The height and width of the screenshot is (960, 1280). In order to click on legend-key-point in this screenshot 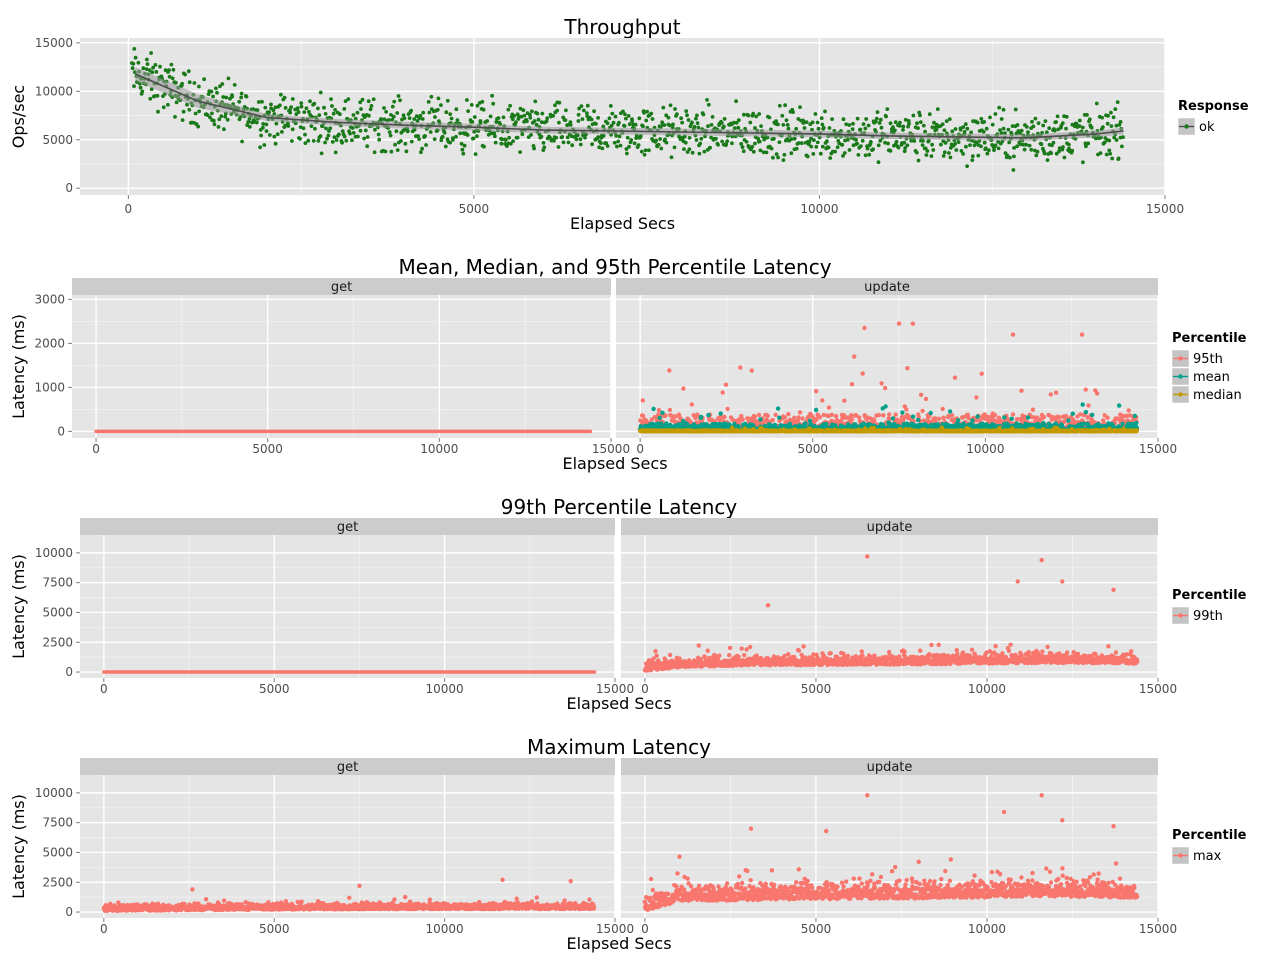, I will do `click(1186, 126)`.